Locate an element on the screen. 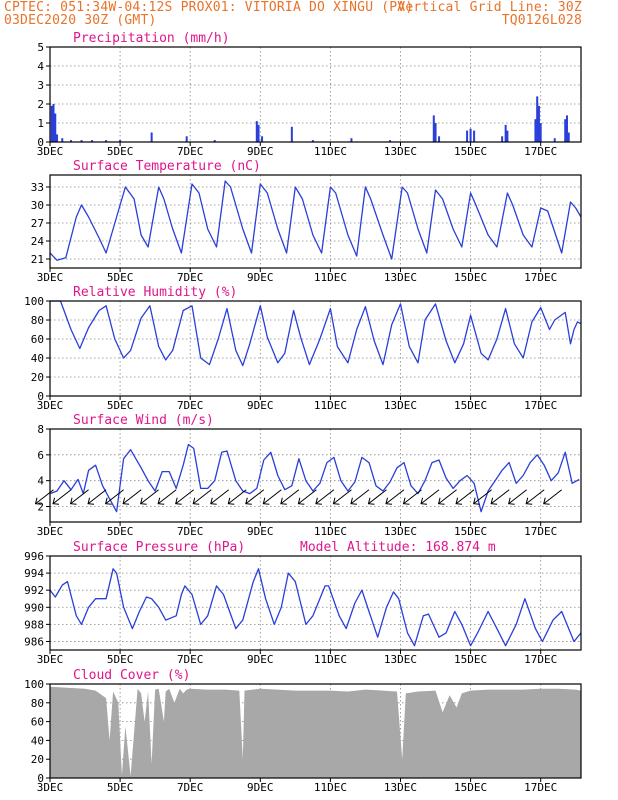  y-tick-label: 80 is located at coordinates (37, 703).